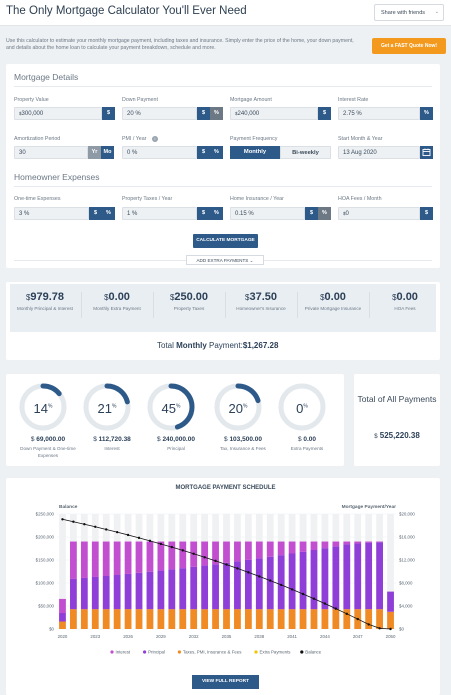  I want to click on share-dropdown: Share with friends ⌄, so click(409, 12).